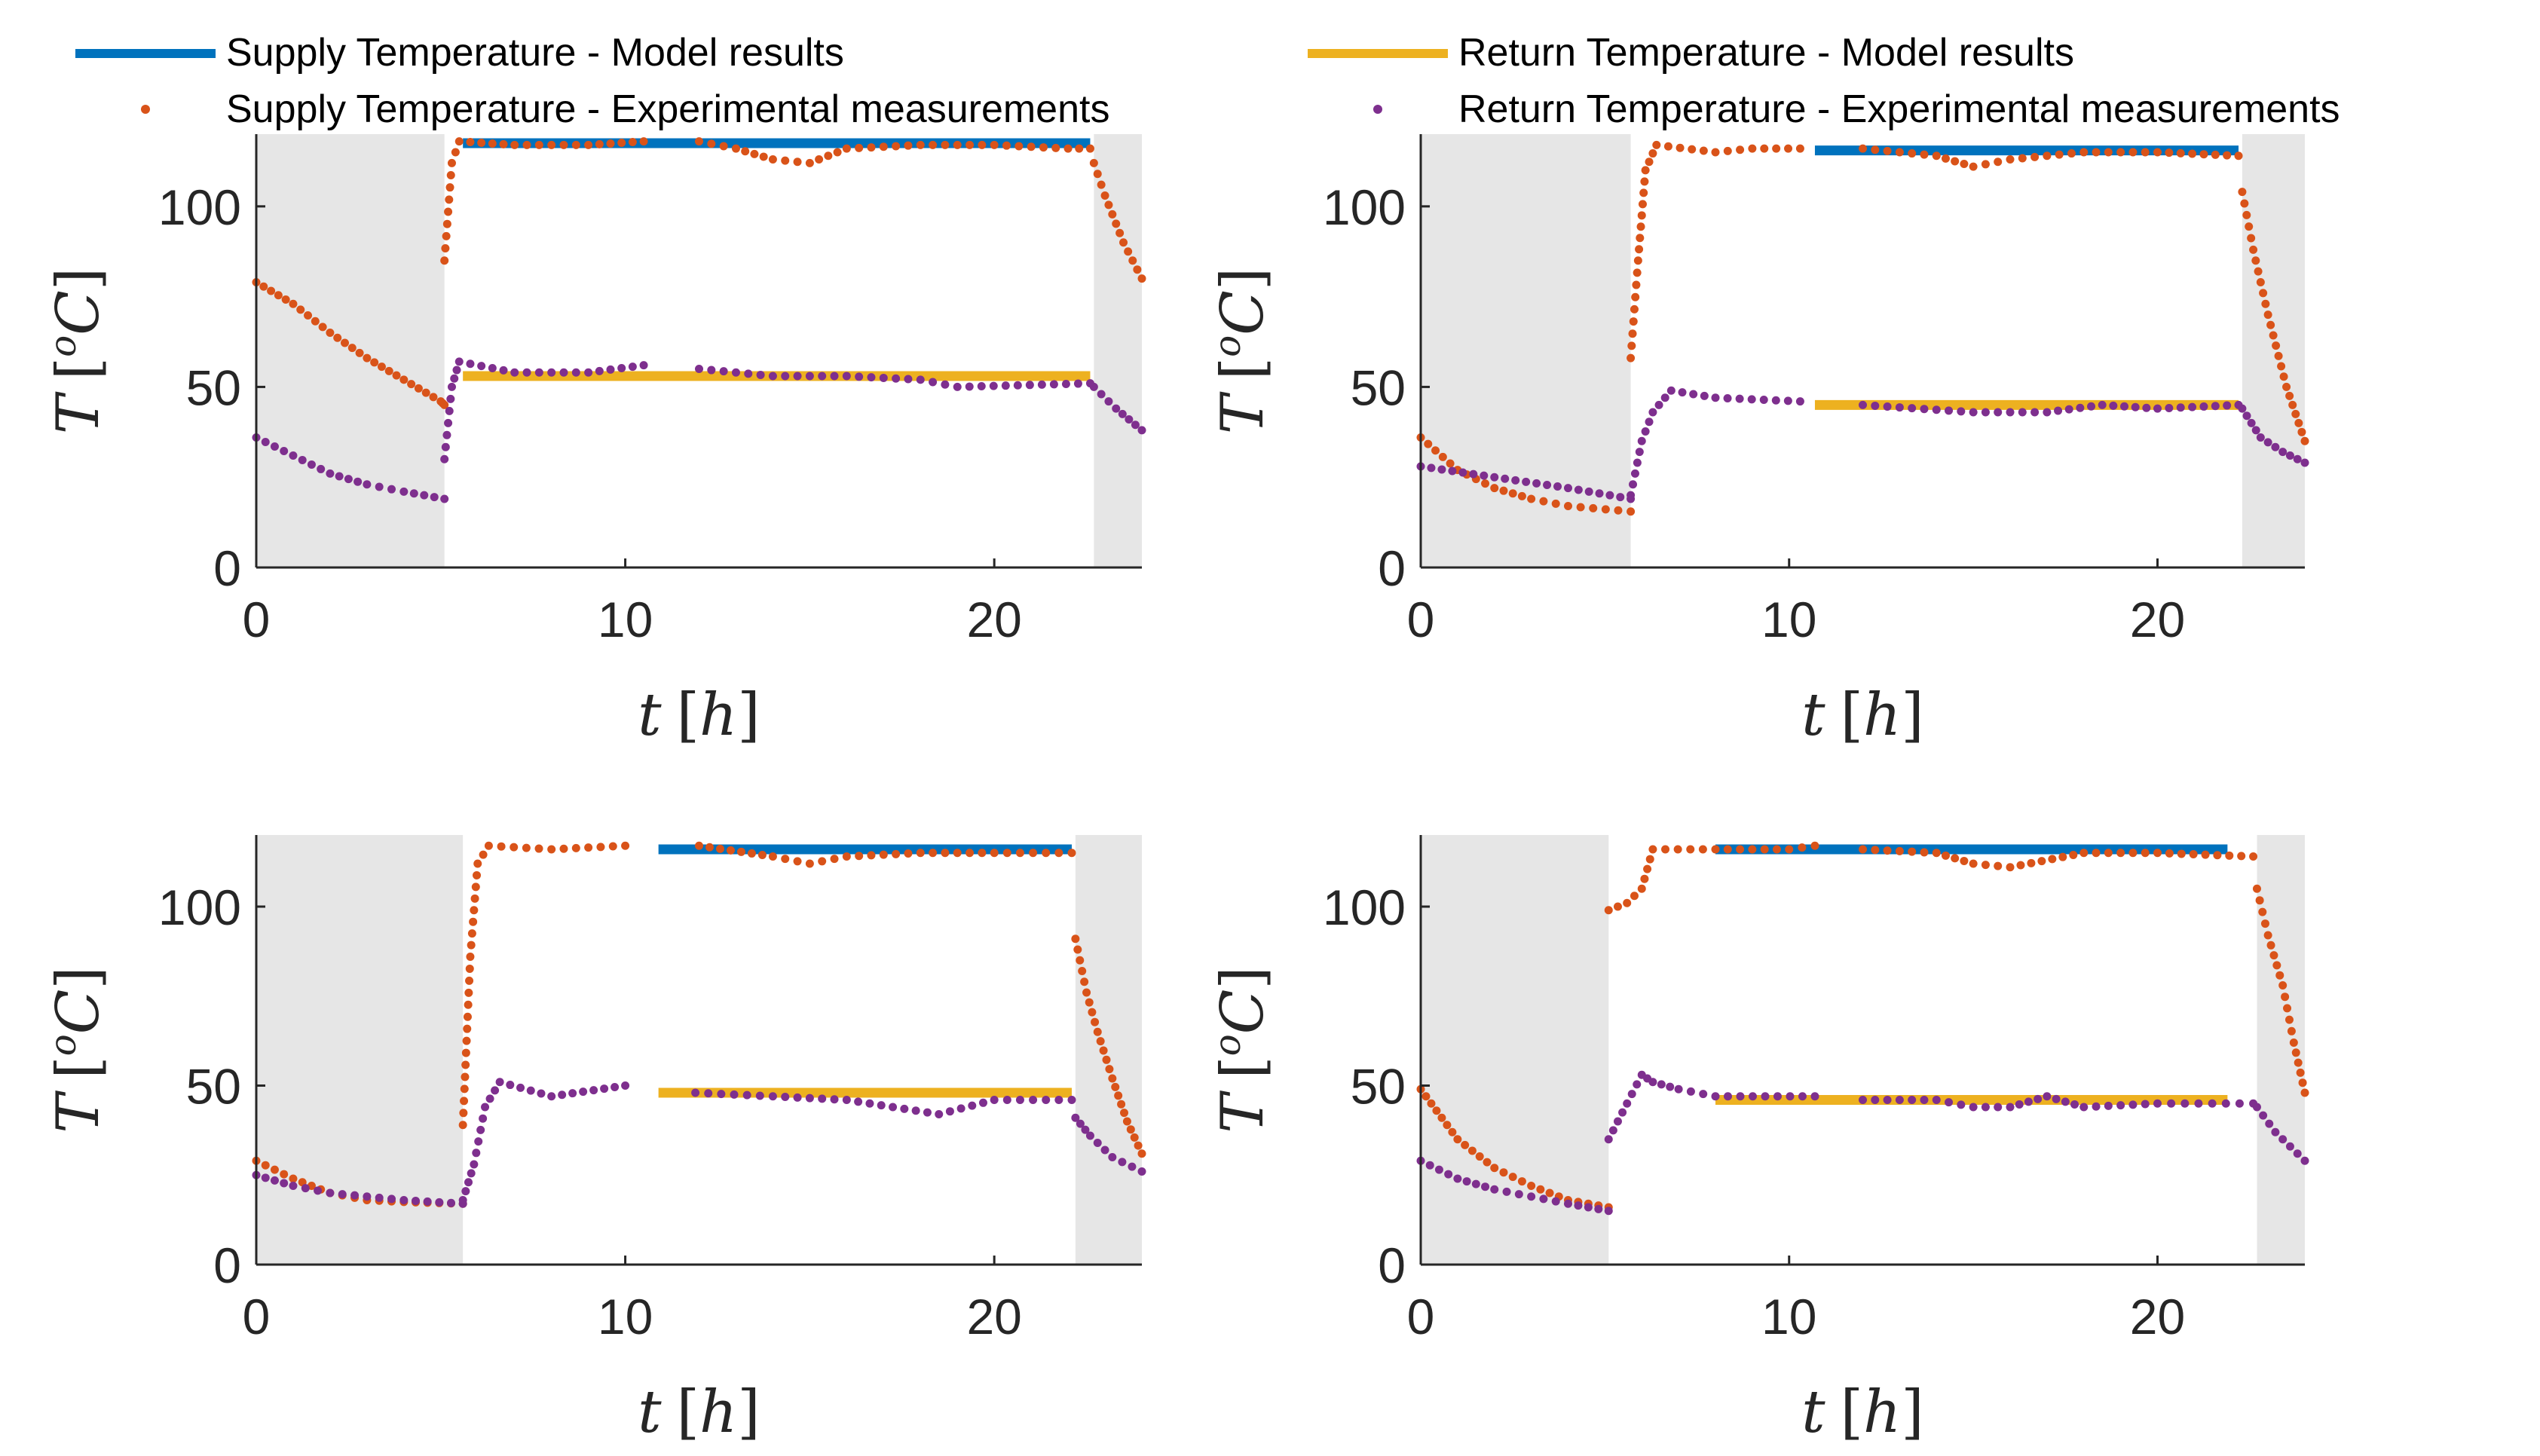  I want to click on top-right-x-tick-label: 20, so click(2158, 619).